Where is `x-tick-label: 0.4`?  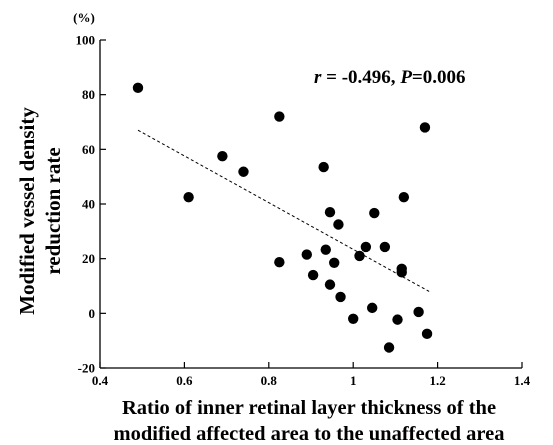
x-tick-label: 0.4 is located at coordinates (100, 380).